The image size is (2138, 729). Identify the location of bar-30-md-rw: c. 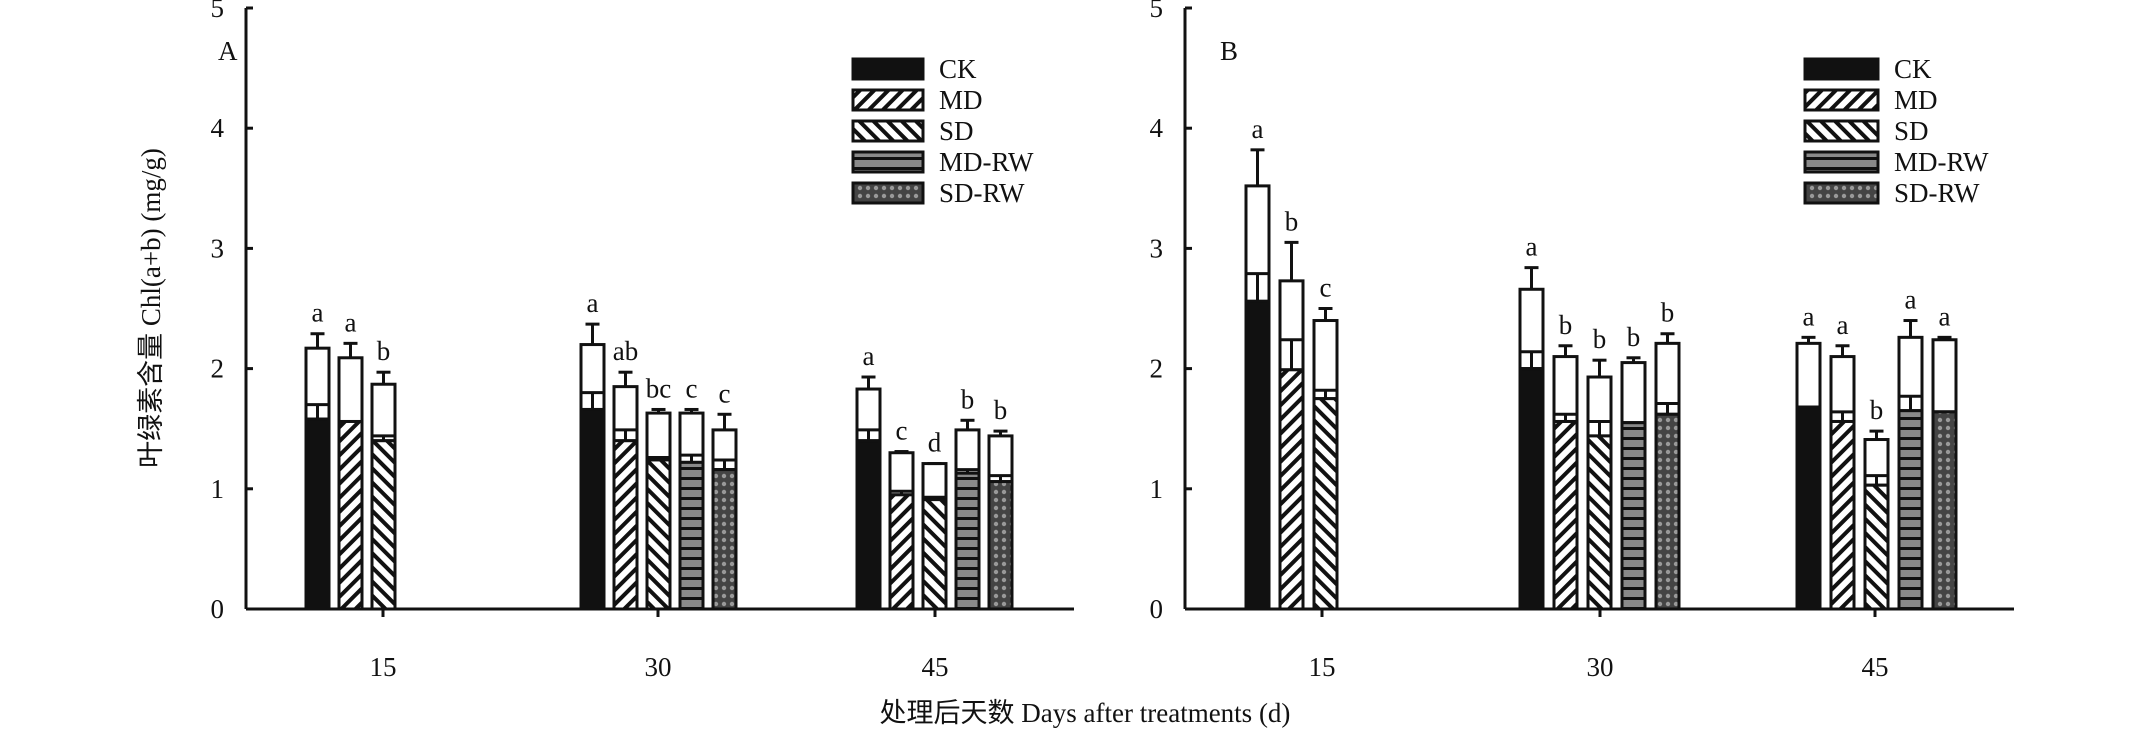
(691, 492).